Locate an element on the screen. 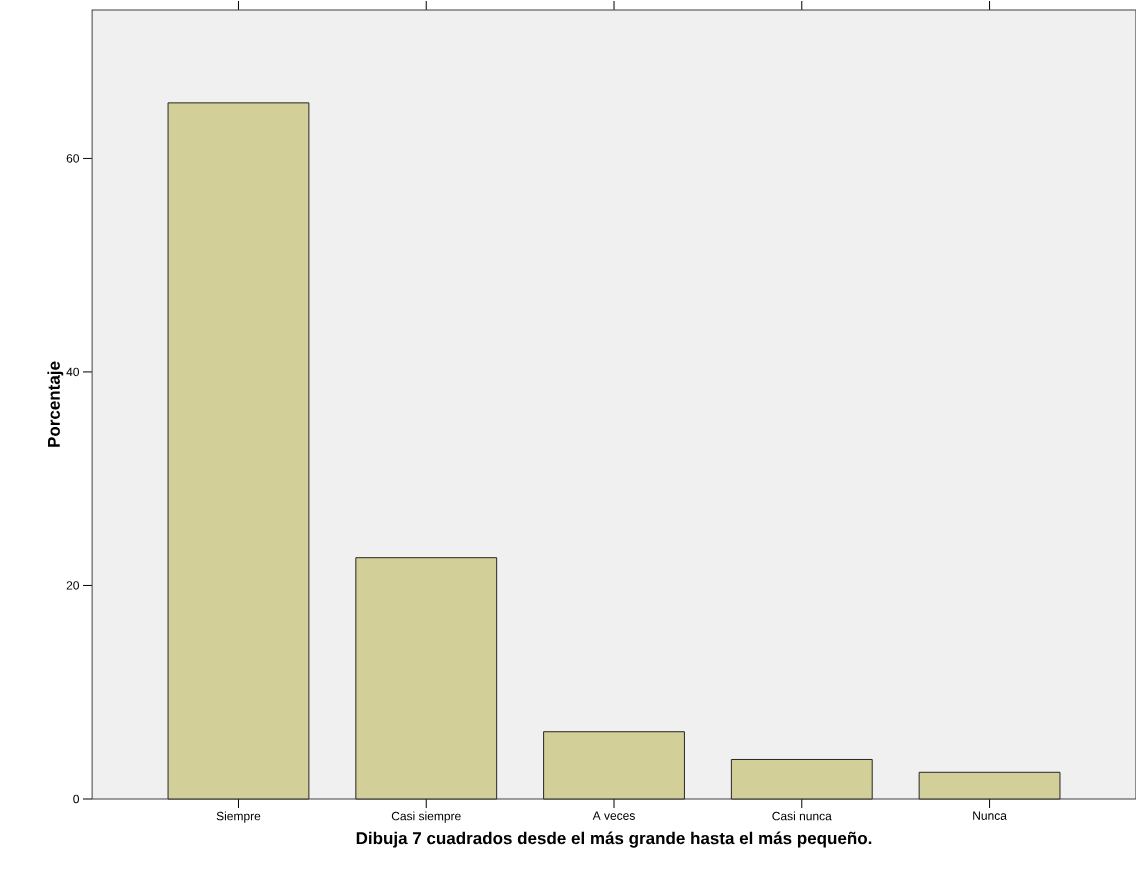 This screenshot has width=1136, height=886. x-tick-label: A veces is located at coordinates (613, 815).